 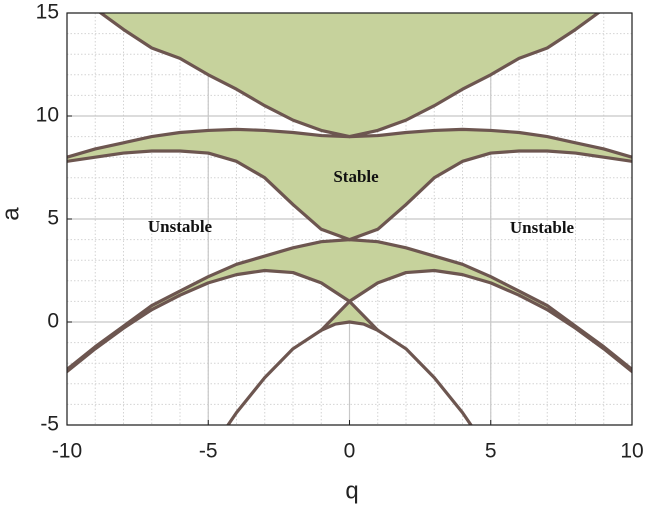 What do you see at coordinates (67, 451) in the screenshot?
I see `x-tick-label: -10` at bounding box center [67, 451].